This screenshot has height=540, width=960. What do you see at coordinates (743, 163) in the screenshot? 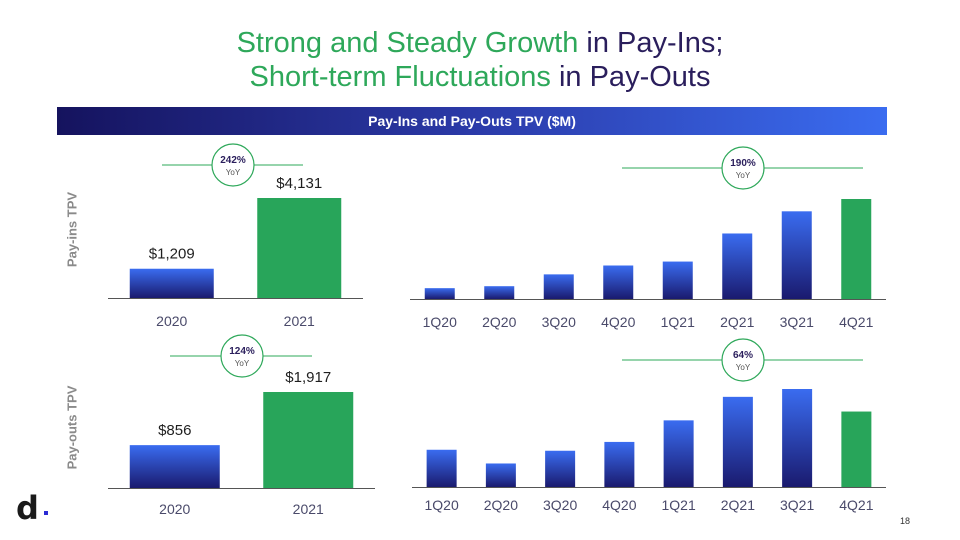
I see `growth-percent: 190%` at bounding box center [743, 163].